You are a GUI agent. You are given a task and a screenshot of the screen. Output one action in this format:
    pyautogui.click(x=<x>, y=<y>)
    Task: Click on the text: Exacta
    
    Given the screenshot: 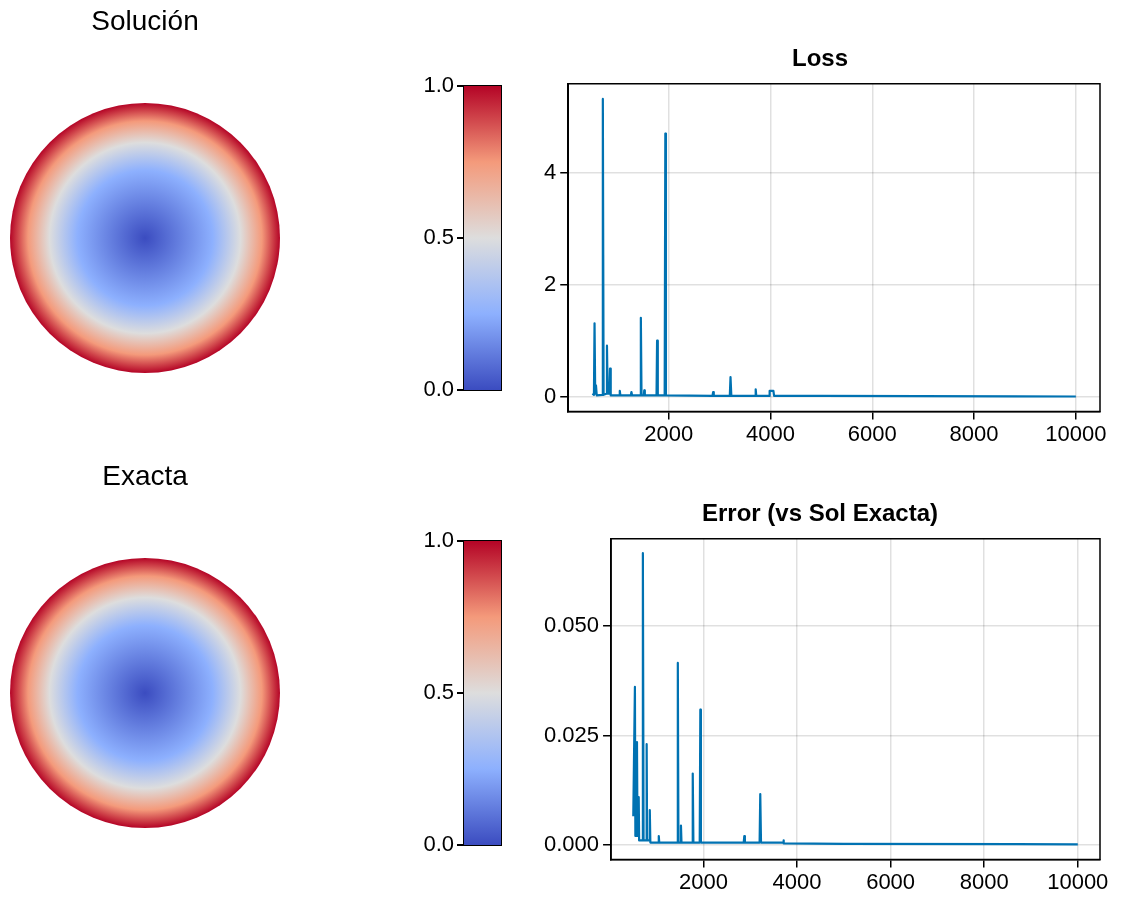 What is the action you would take?
    pyautogui.click(x=145, y=475)
    